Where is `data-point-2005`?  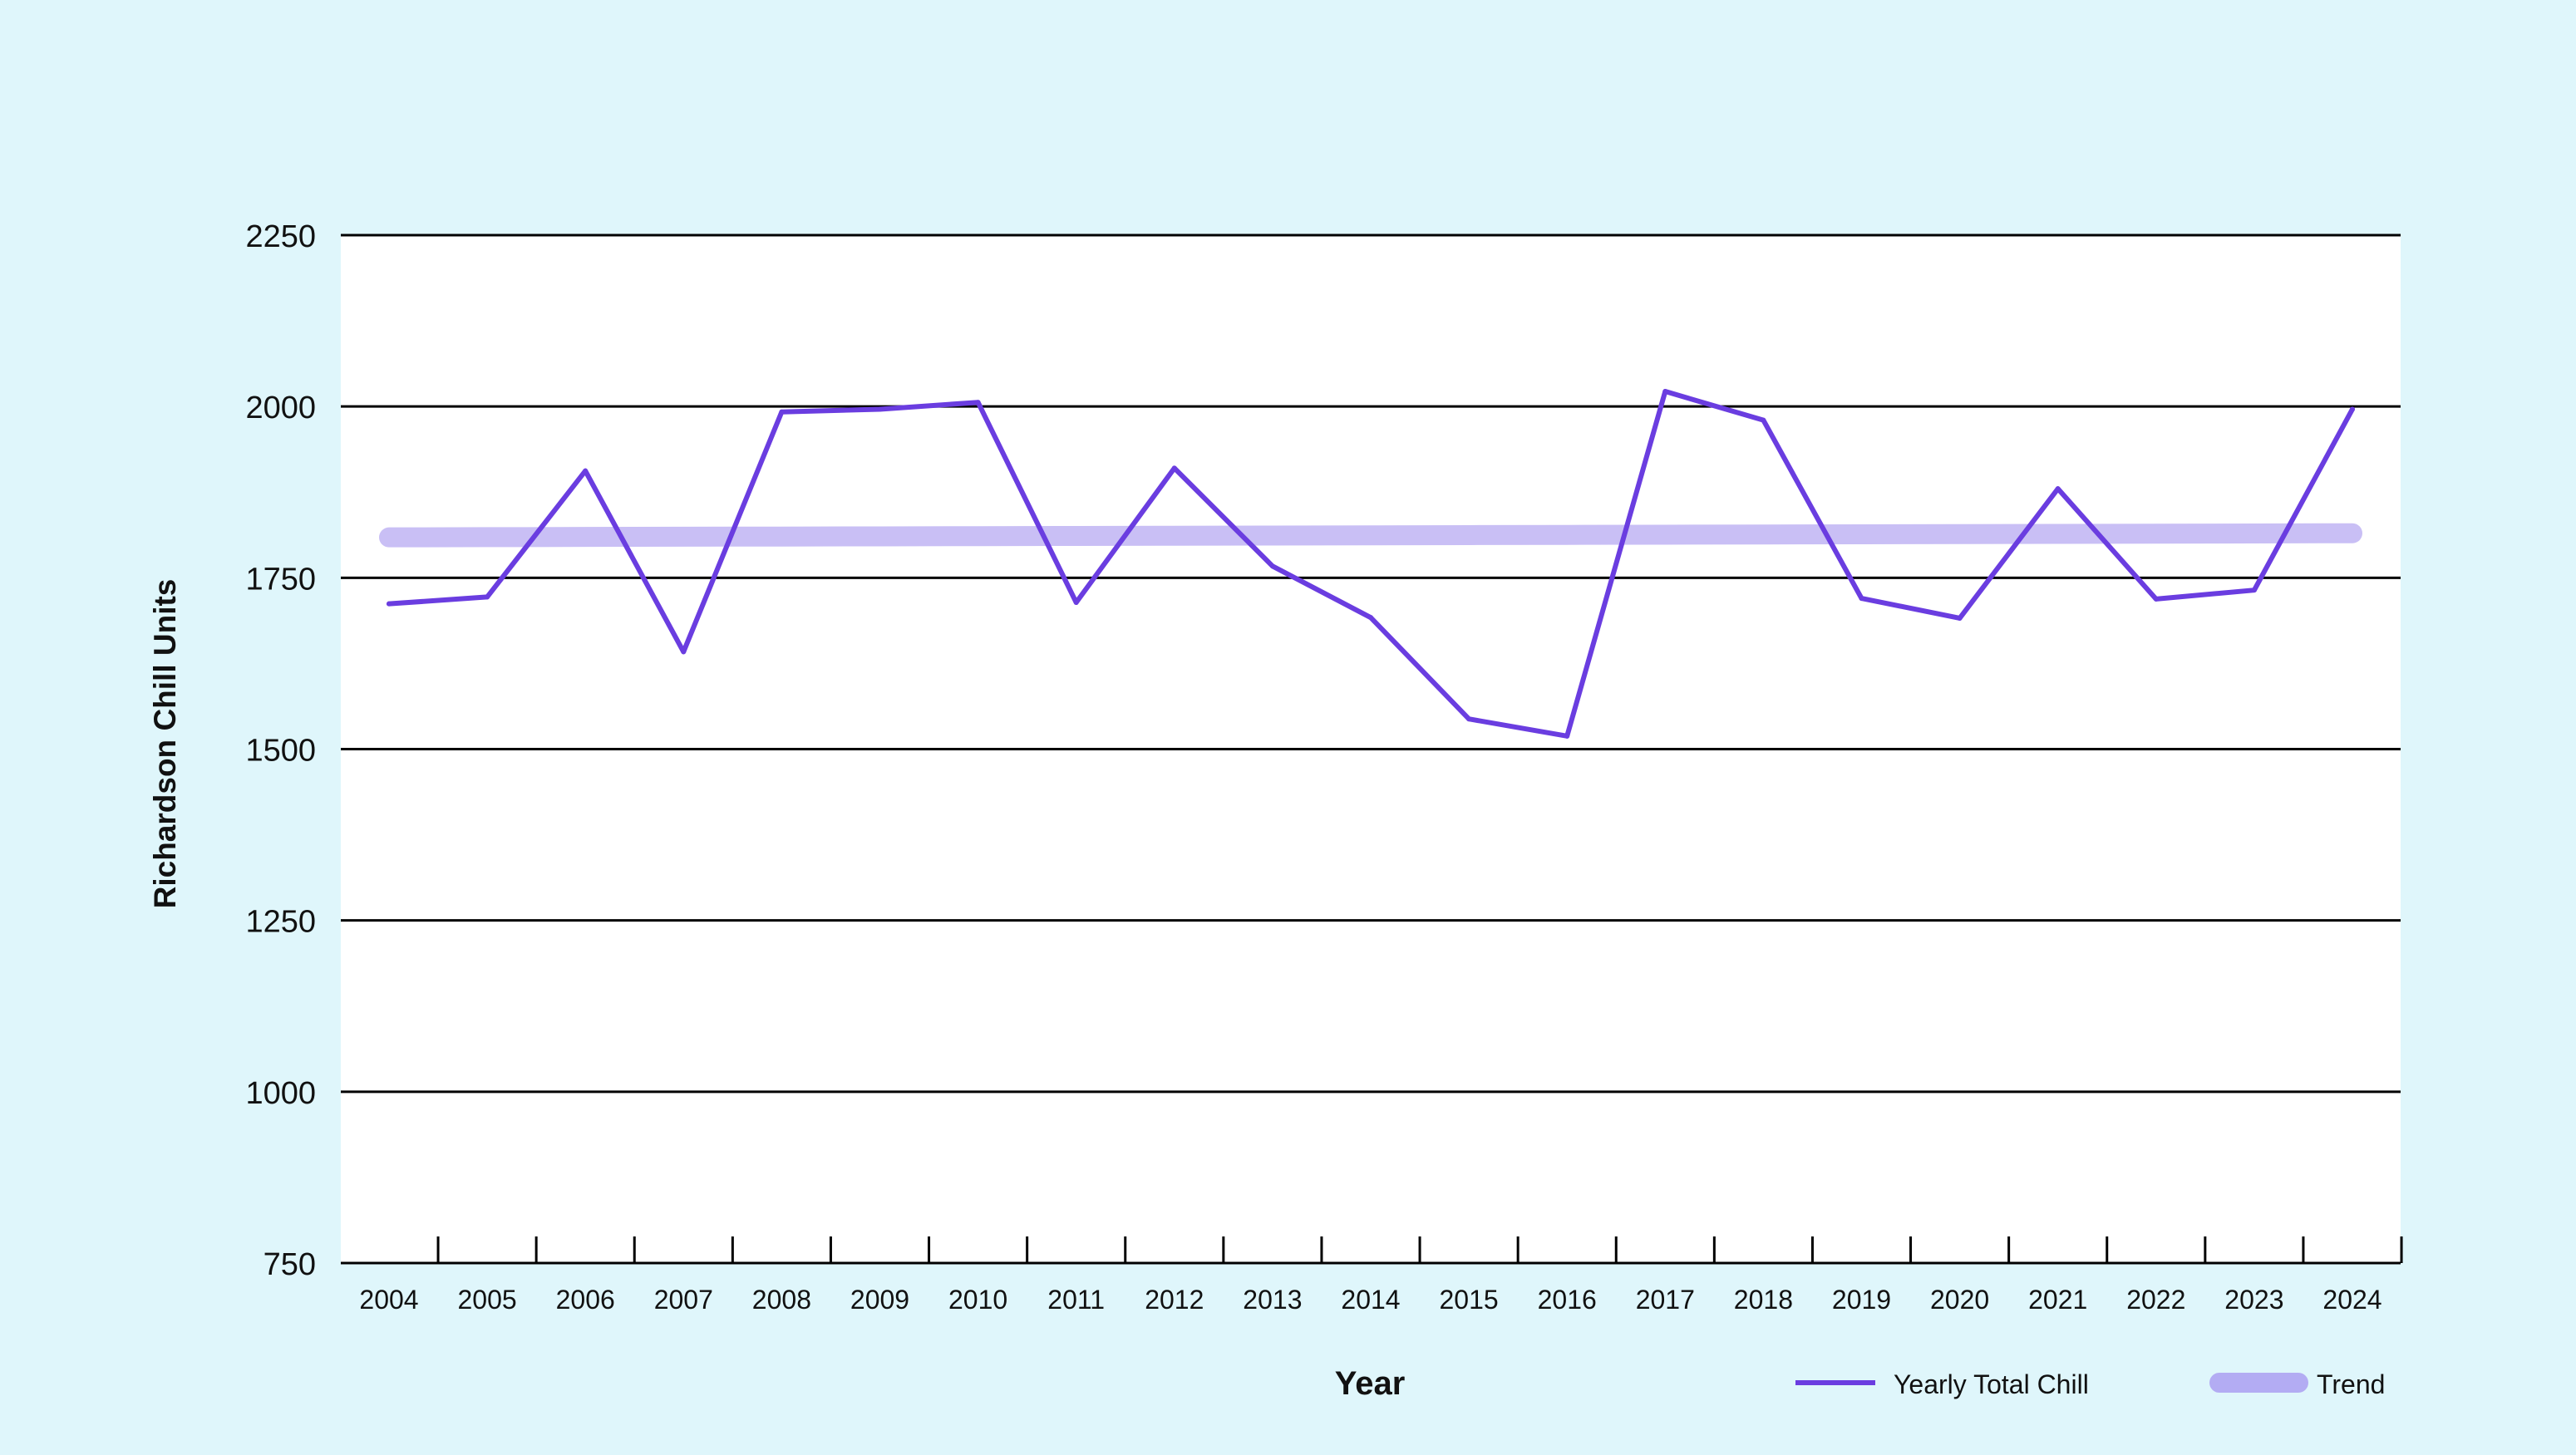 data-point-2005 is located at coordinates (487, 597).